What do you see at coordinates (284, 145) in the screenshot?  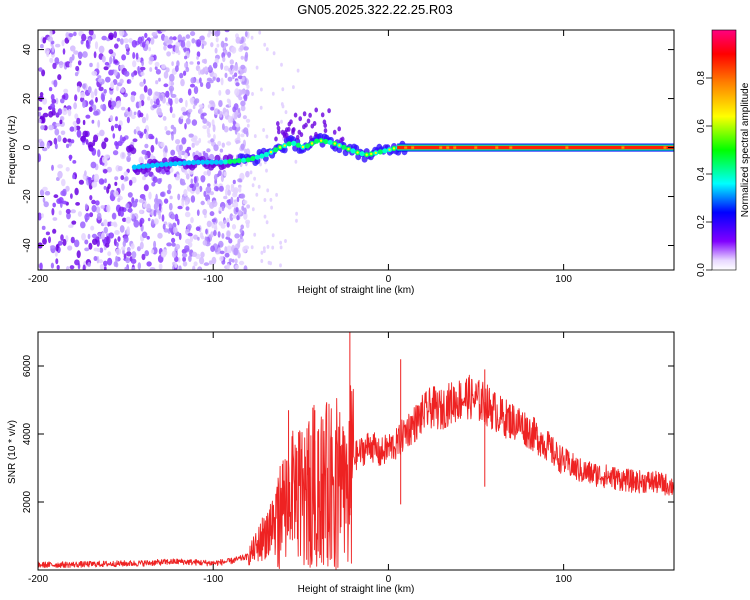 I see `signal-peak` at bounding box center [284, 145].